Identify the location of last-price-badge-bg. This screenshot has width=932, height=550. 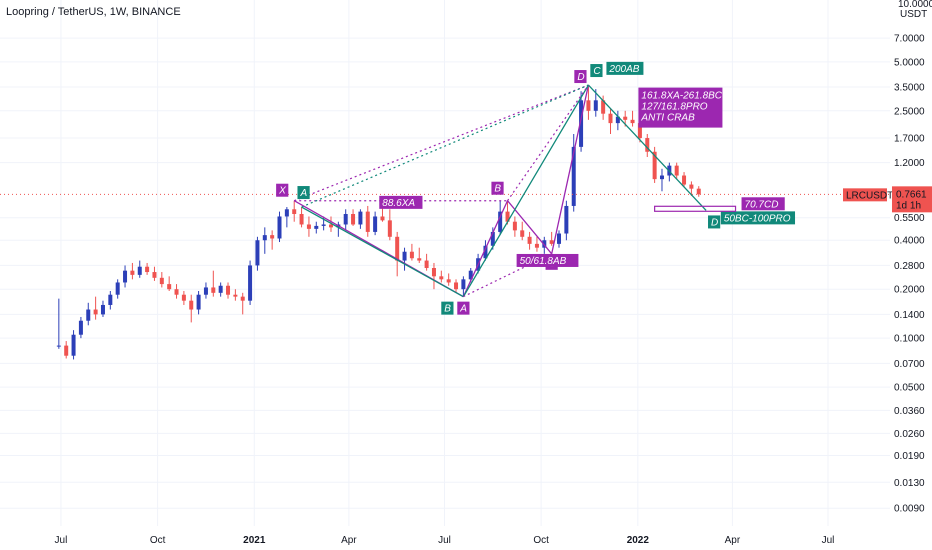
(912, 199).